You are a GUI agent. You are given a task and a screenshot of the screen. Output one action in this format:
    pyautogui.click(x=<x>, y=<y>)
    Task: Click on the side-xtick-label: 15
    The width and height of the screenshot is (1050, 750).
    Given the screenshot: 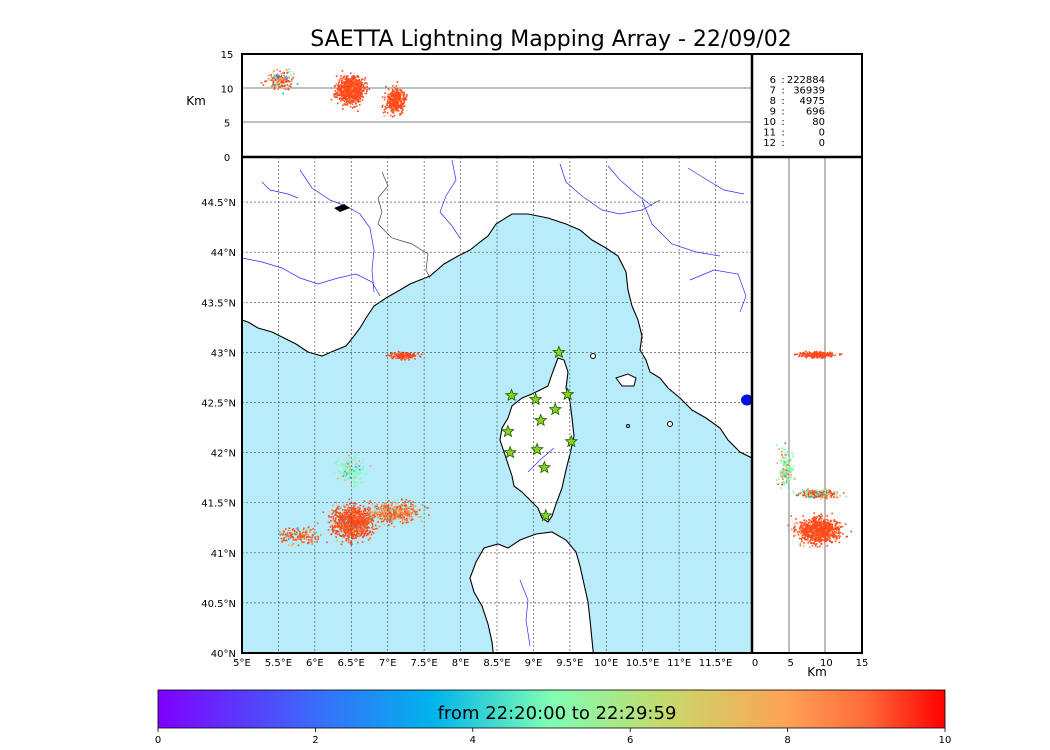 What is the action you would take?
    pyautogui.click(x=862, y=663)
    